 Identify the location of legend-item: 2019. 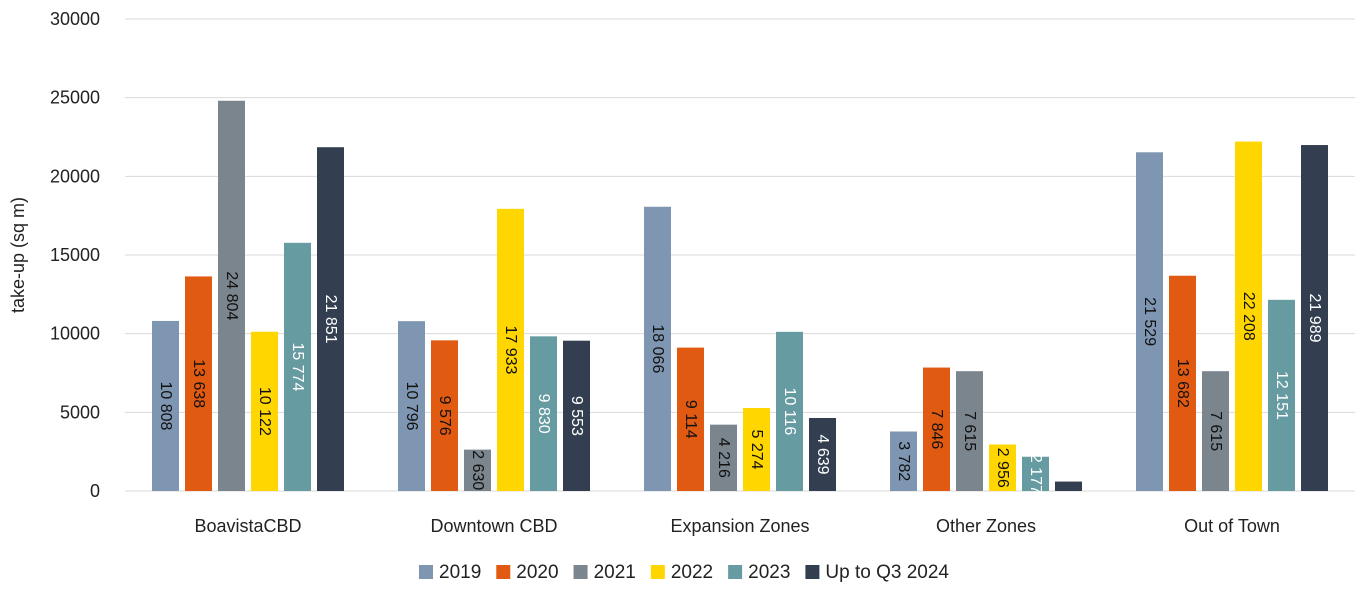
(450, 572).